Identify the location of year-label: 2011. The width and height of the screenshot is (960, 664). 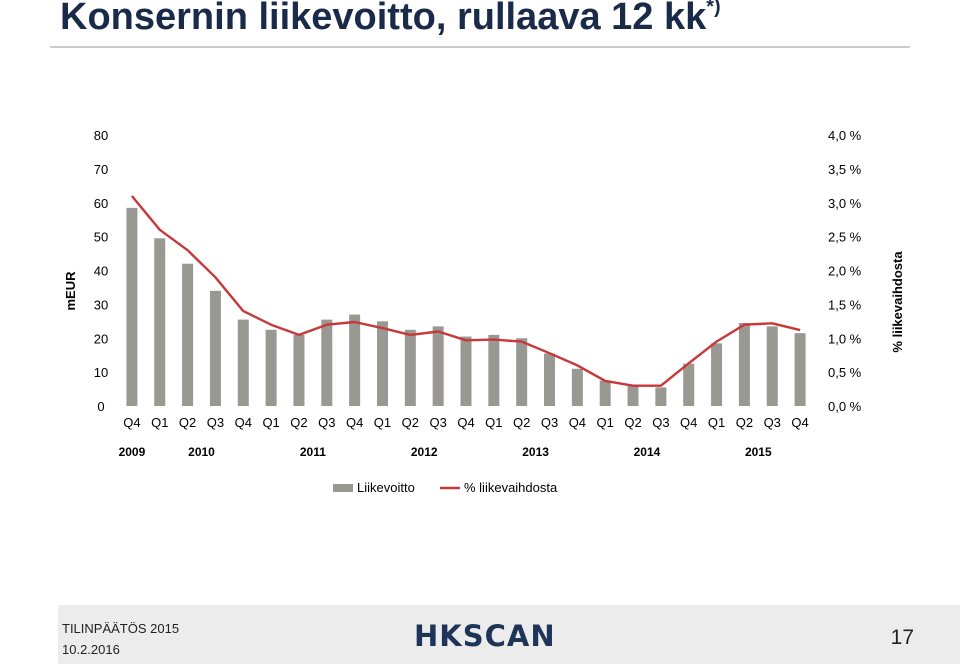
(313, 452).